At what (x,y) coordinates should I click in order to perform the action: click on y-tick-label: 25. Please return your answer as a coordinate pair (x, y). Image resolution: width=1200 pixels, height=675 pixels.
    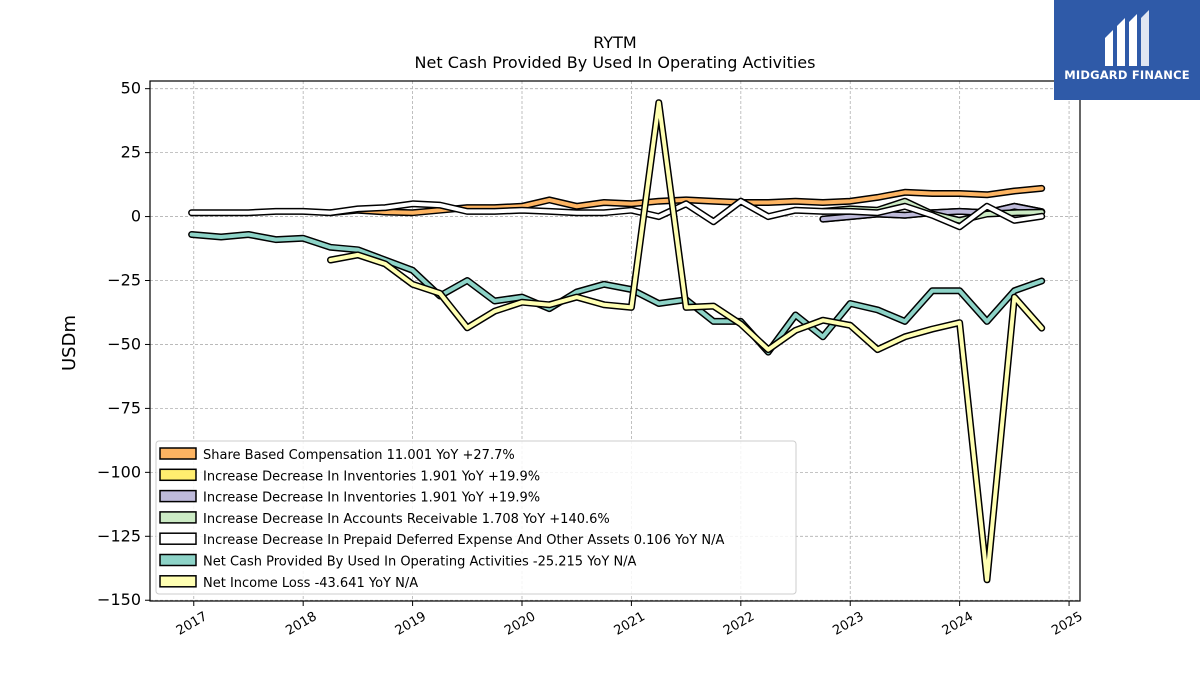
    Looking at the image, I should click on (131, 152).